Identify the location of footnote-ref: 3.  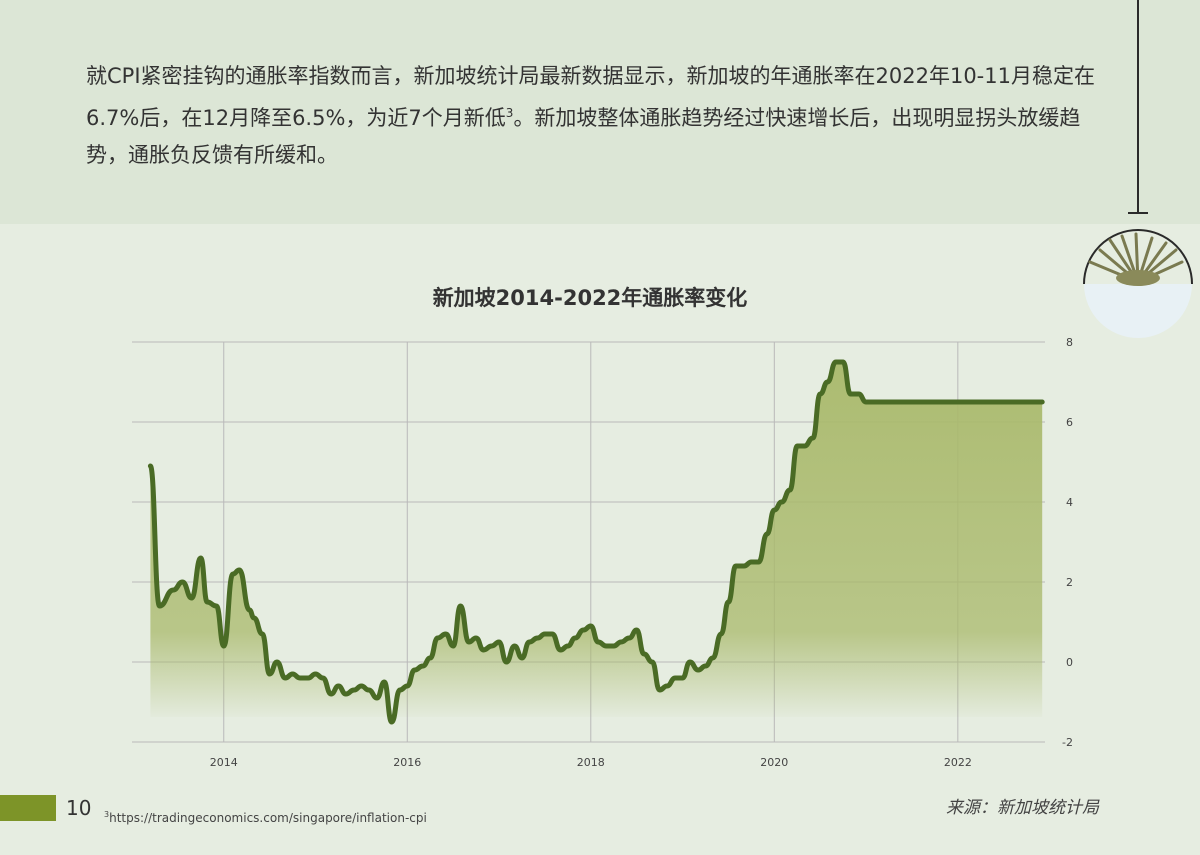
(509, 113).